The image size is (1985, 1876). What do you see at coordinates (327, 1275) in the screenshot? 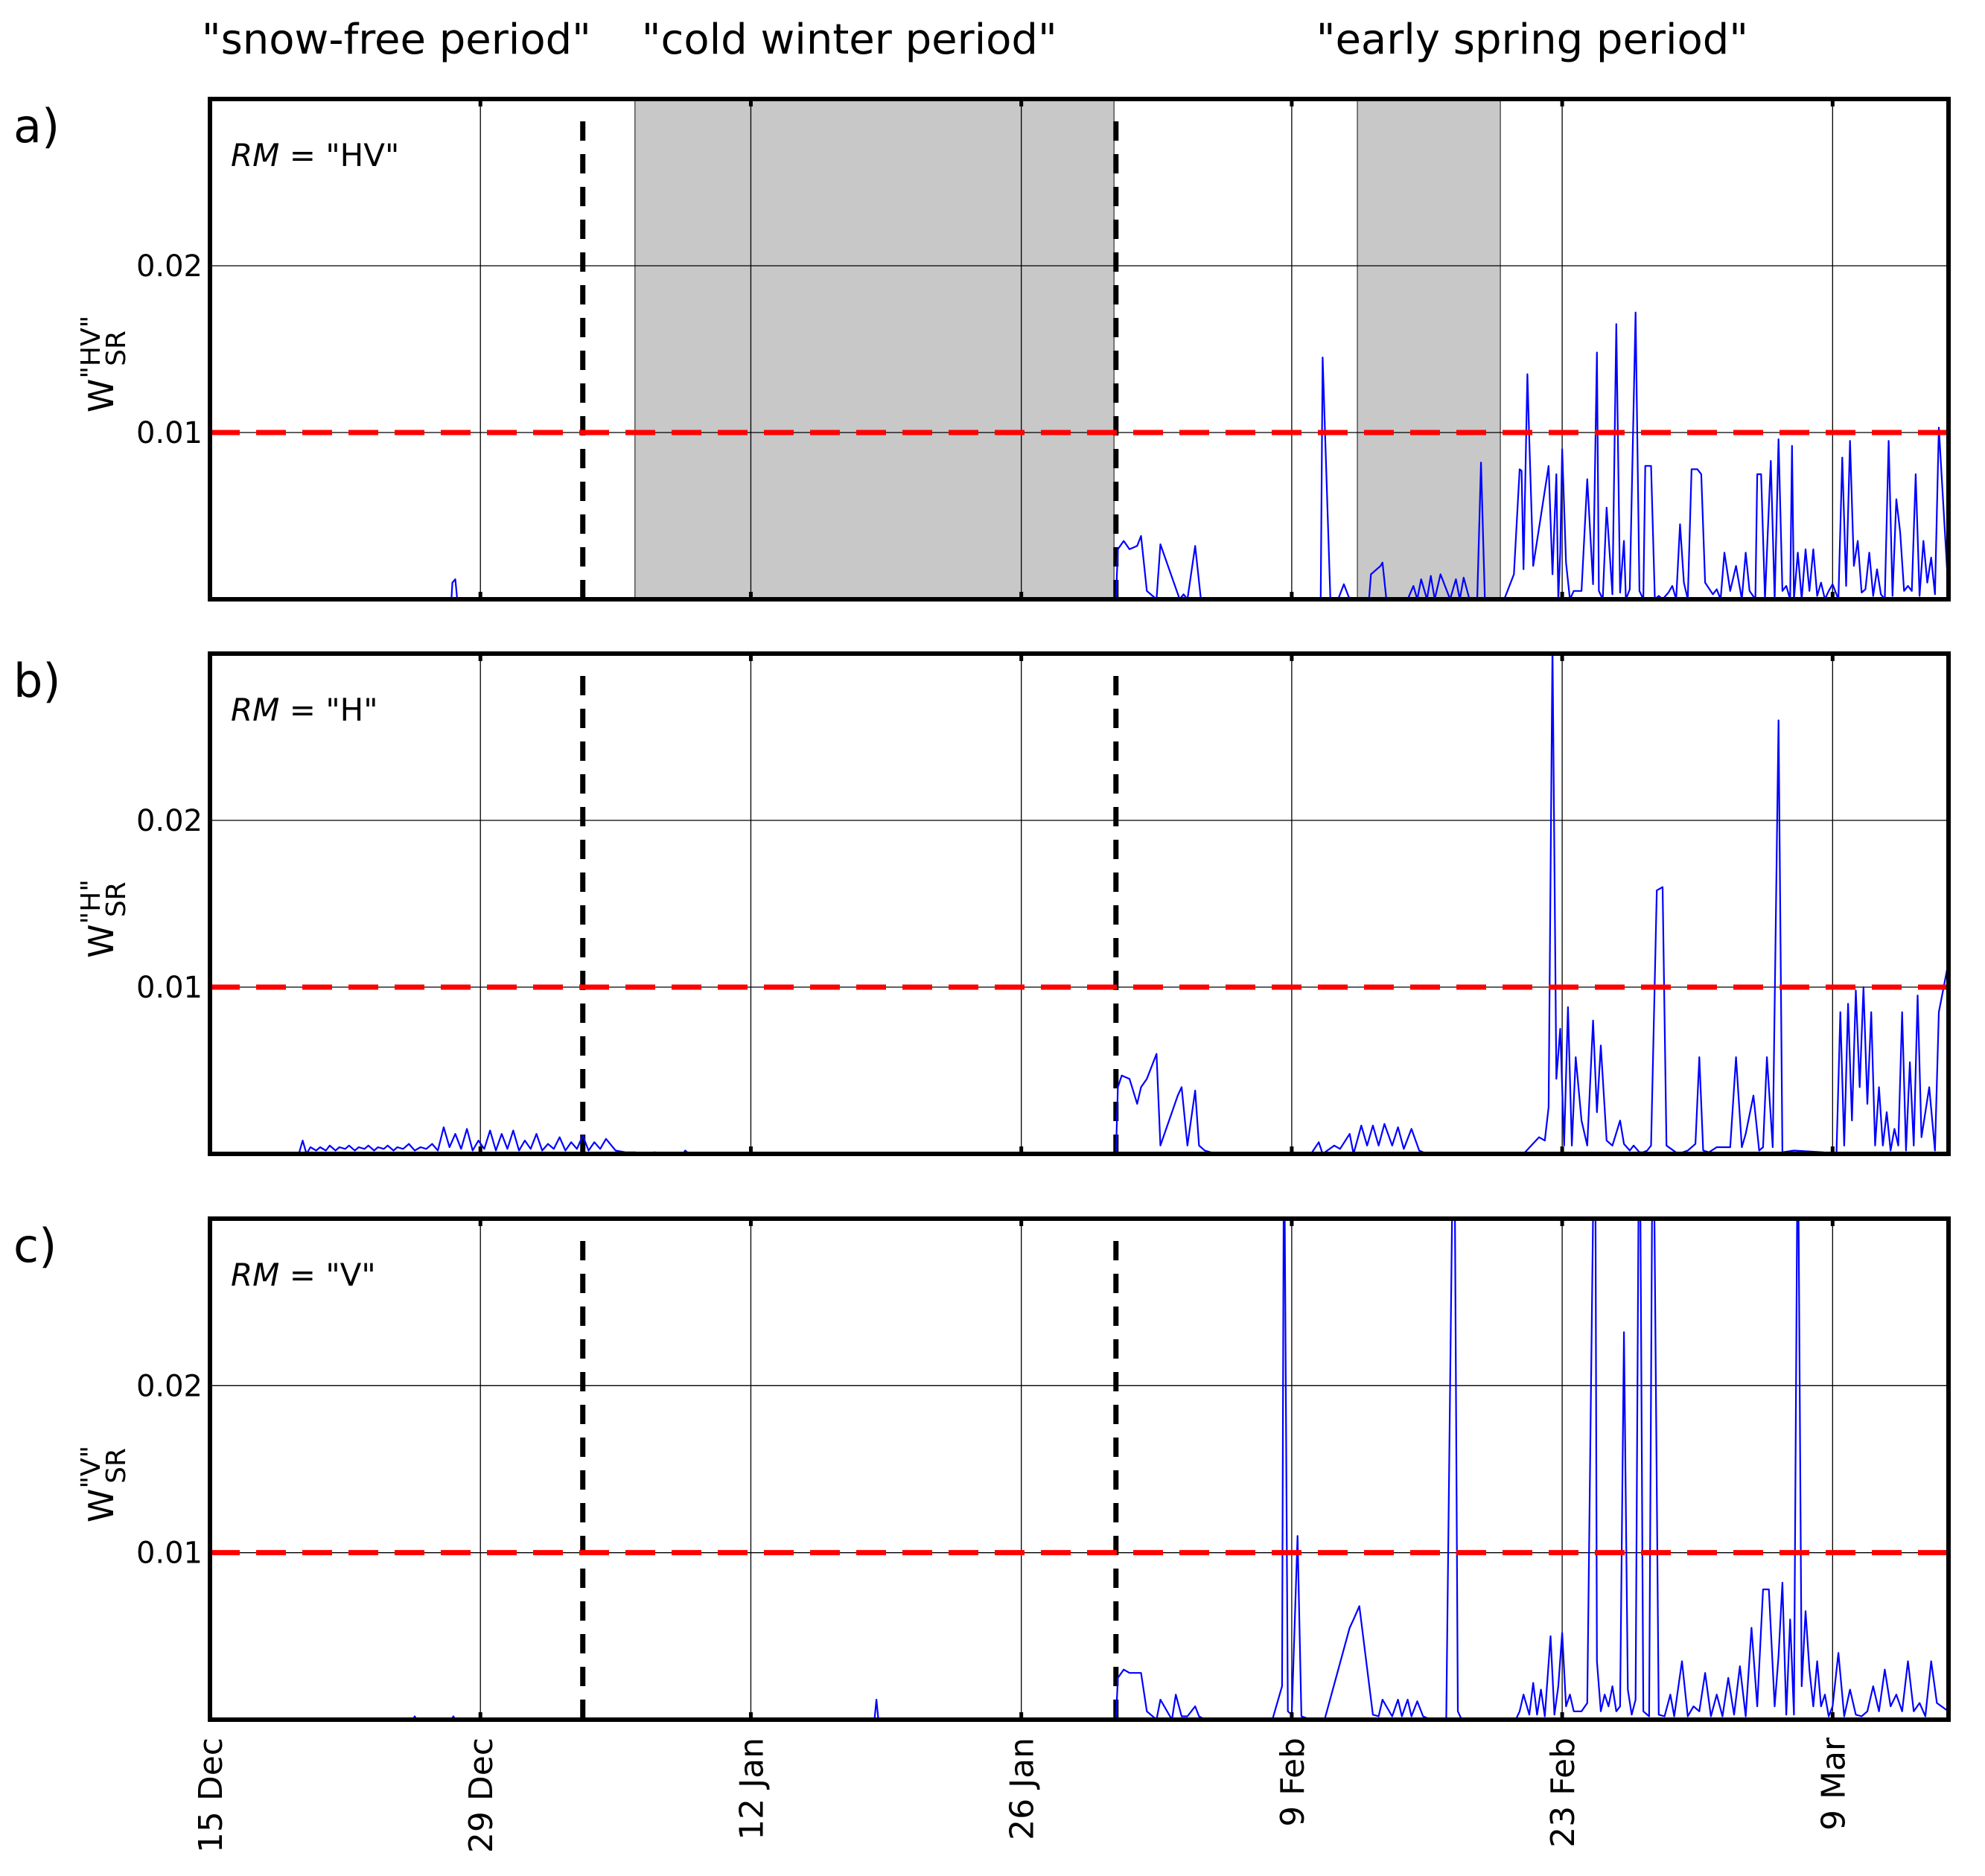
I see `rm-value: = "V"` at bounding box center [327, 1275].